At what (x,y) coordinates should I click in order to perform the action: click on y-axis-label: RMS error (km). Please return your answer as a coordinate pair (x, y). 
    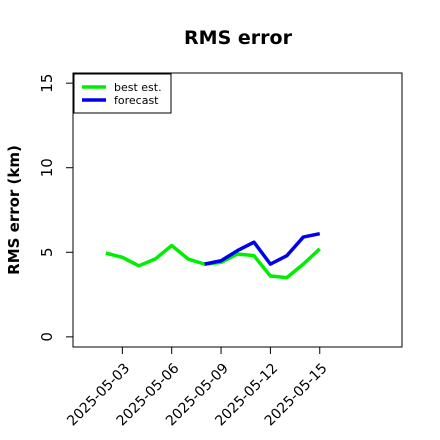
    Looking at the image, I should click on (14, 210).